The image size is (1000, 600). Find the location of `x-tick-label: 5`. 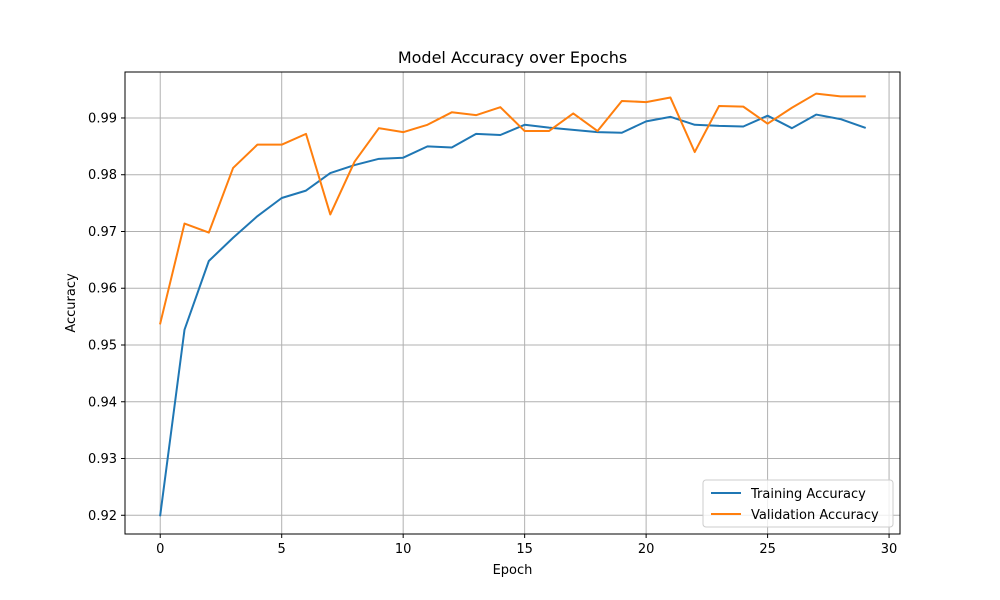

x-tick-label: 5 is located at coordinates (282, 549).